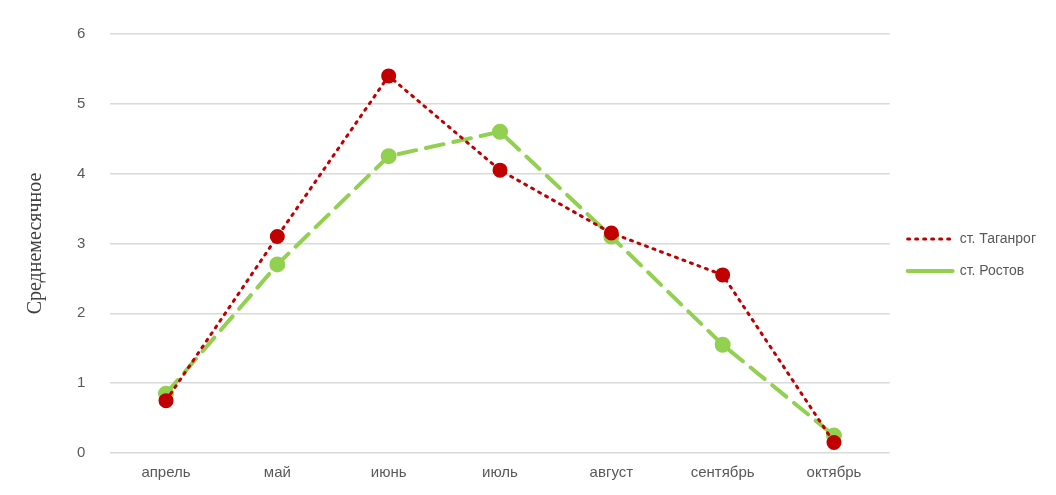  I want to click on legend-label: ст. Ростов, so click(992, 269).